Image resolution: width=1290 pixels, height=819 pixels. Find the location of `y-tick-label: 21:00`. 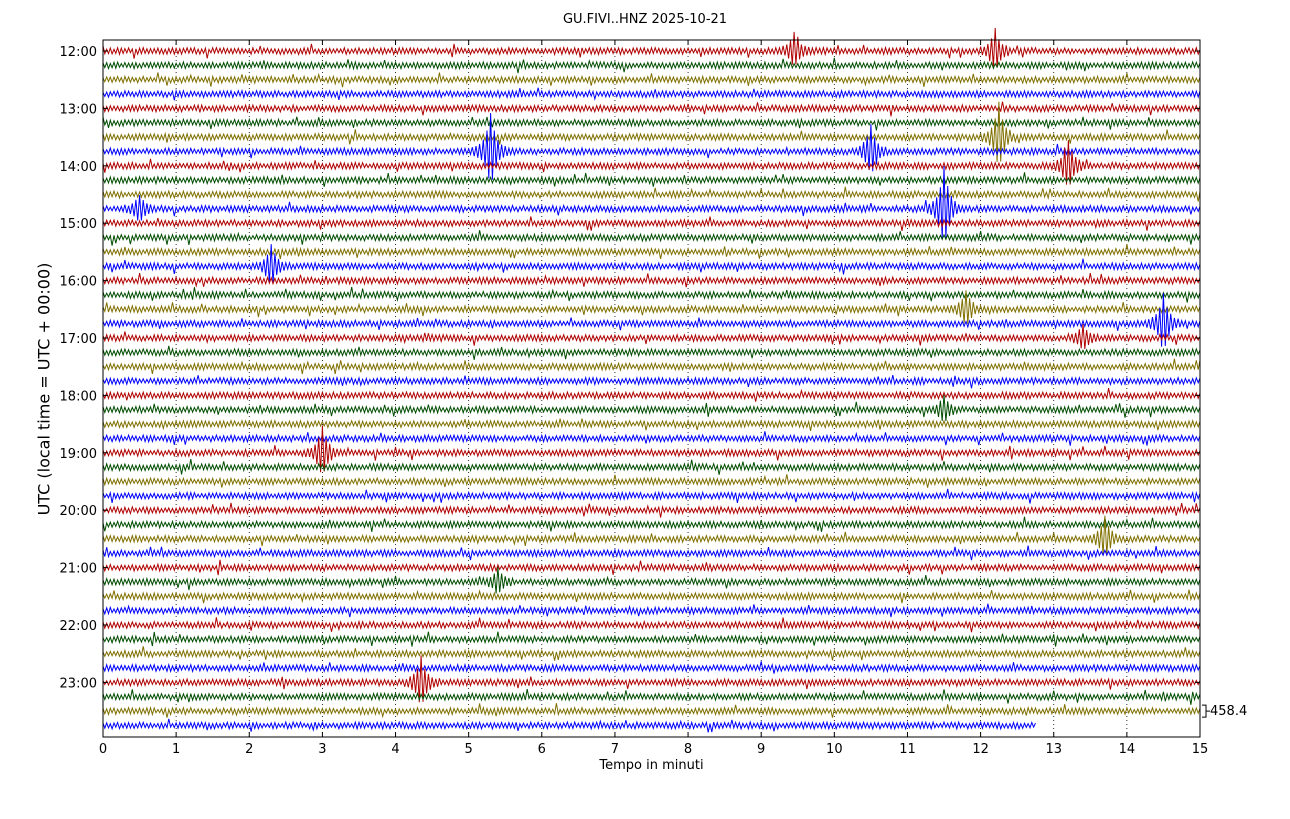

y-tick-label: 21:00 is located at coordinates (78, 569).